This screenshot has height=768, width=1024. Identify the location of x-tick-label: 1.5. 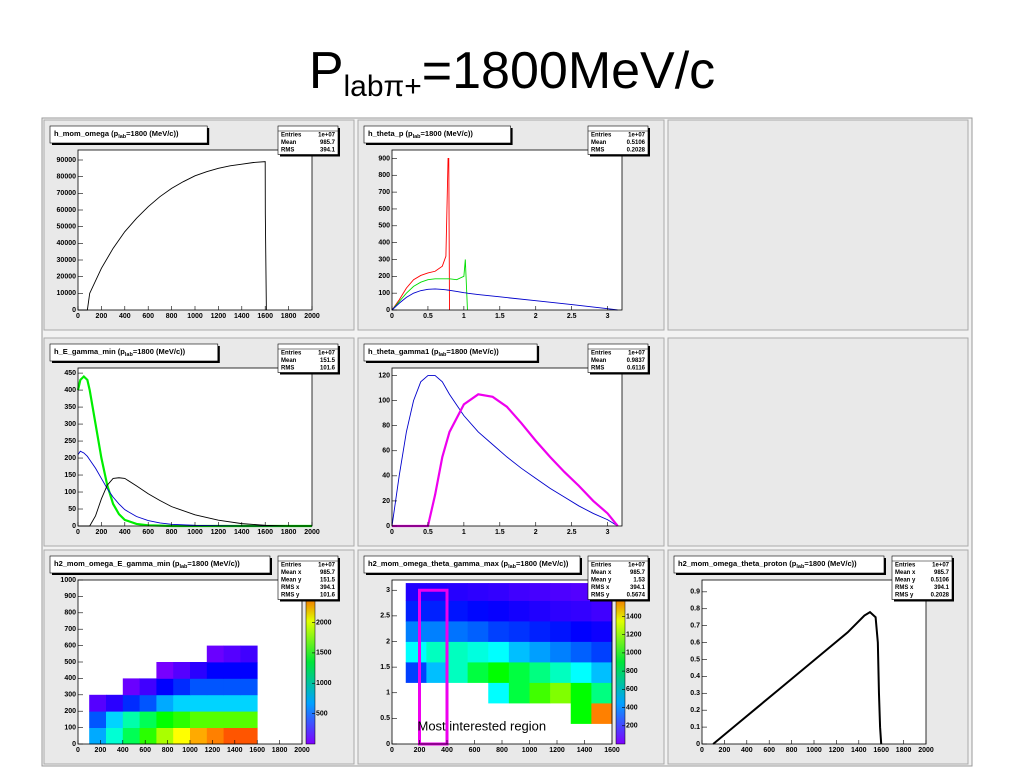
(500, 316).